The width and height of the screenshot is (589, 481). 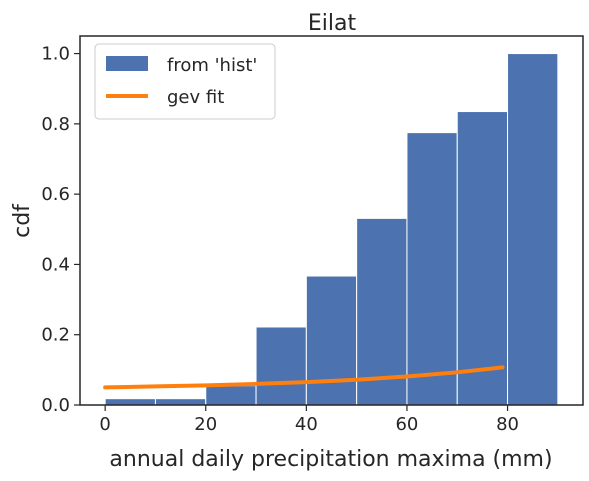 I want to click on legend: from 'hist' gev fit, so click(x=185, y=81).